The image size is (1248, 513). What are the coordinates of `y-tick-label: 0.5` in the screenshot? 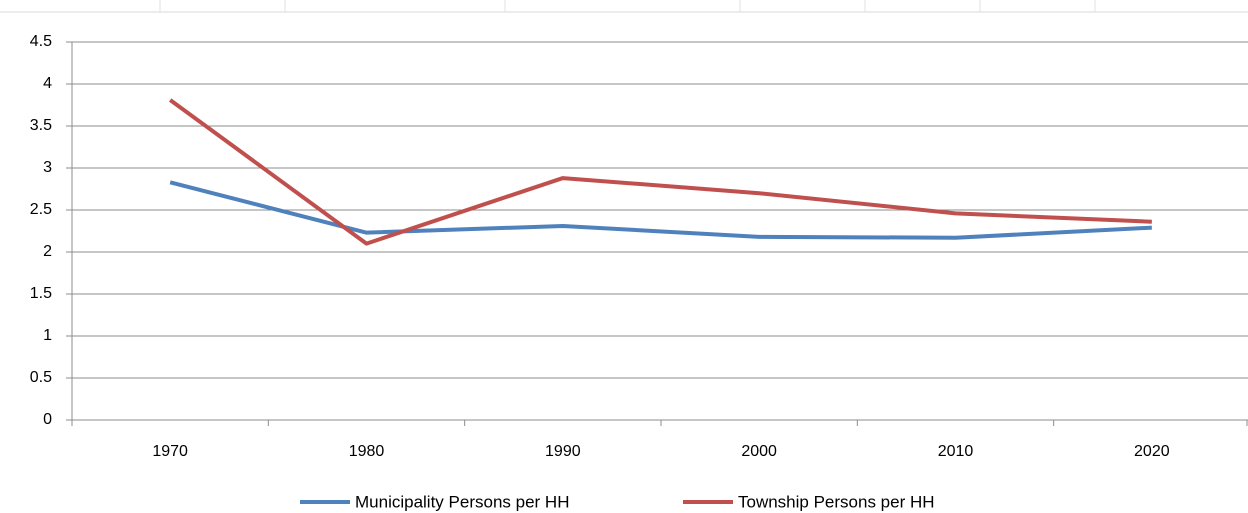 It's located at (41, 377).